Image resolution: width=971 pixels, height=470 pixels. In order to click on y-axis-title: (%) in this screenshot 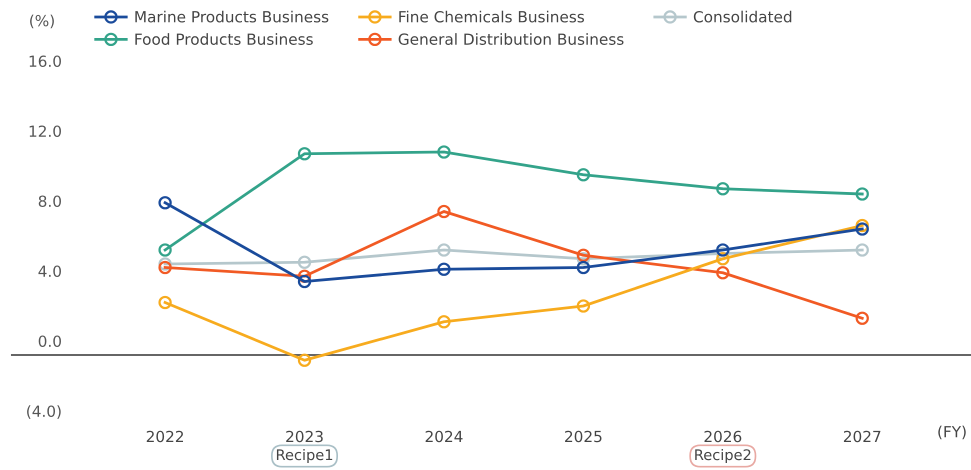, I will do `click(42, 21)`.